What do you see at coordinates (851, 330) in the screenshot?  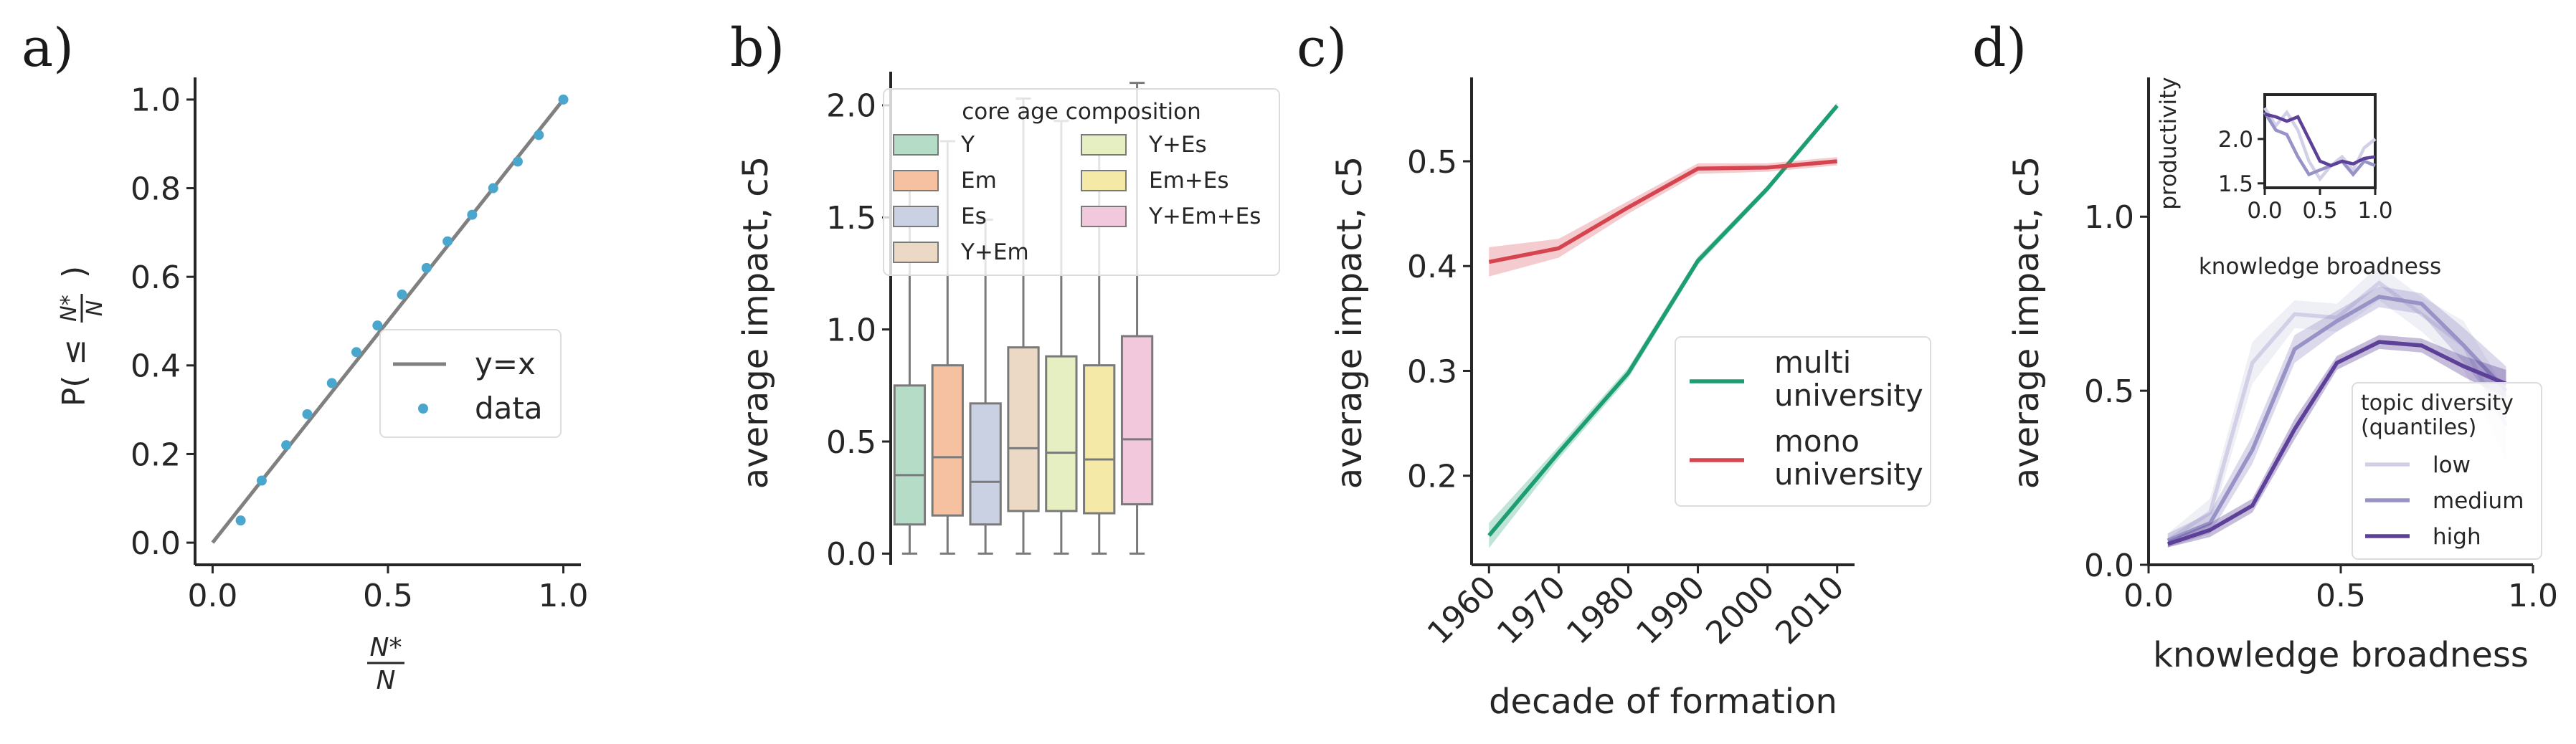 I see `y-tick-label: 1.0` at bounding box center [851, 330].